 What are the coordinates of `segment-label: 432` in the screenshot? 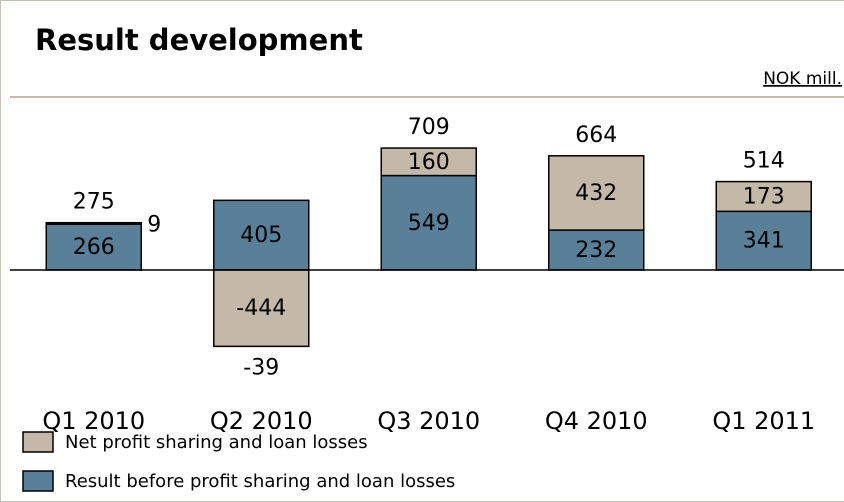 It's located at (596, 193).